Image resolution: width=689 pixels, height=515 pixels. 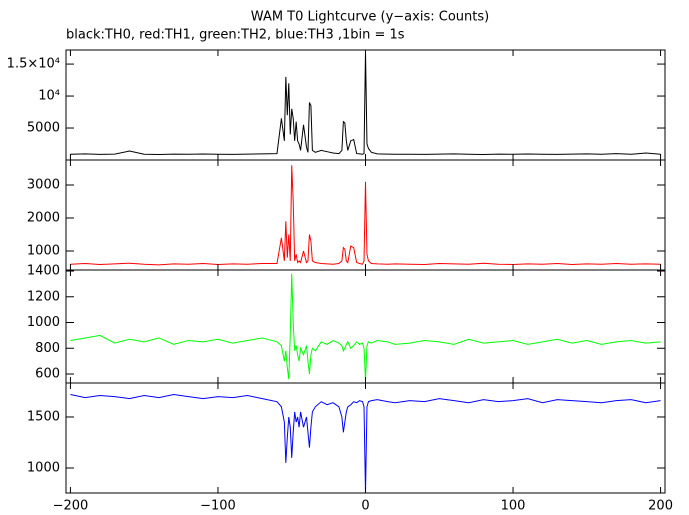 What do you see at coordinates (370, 17) in the screenshot?
I see `chart-title: WAM T0 Lightcurve (y−axis: Counts)` at bounding box center [370, 17].